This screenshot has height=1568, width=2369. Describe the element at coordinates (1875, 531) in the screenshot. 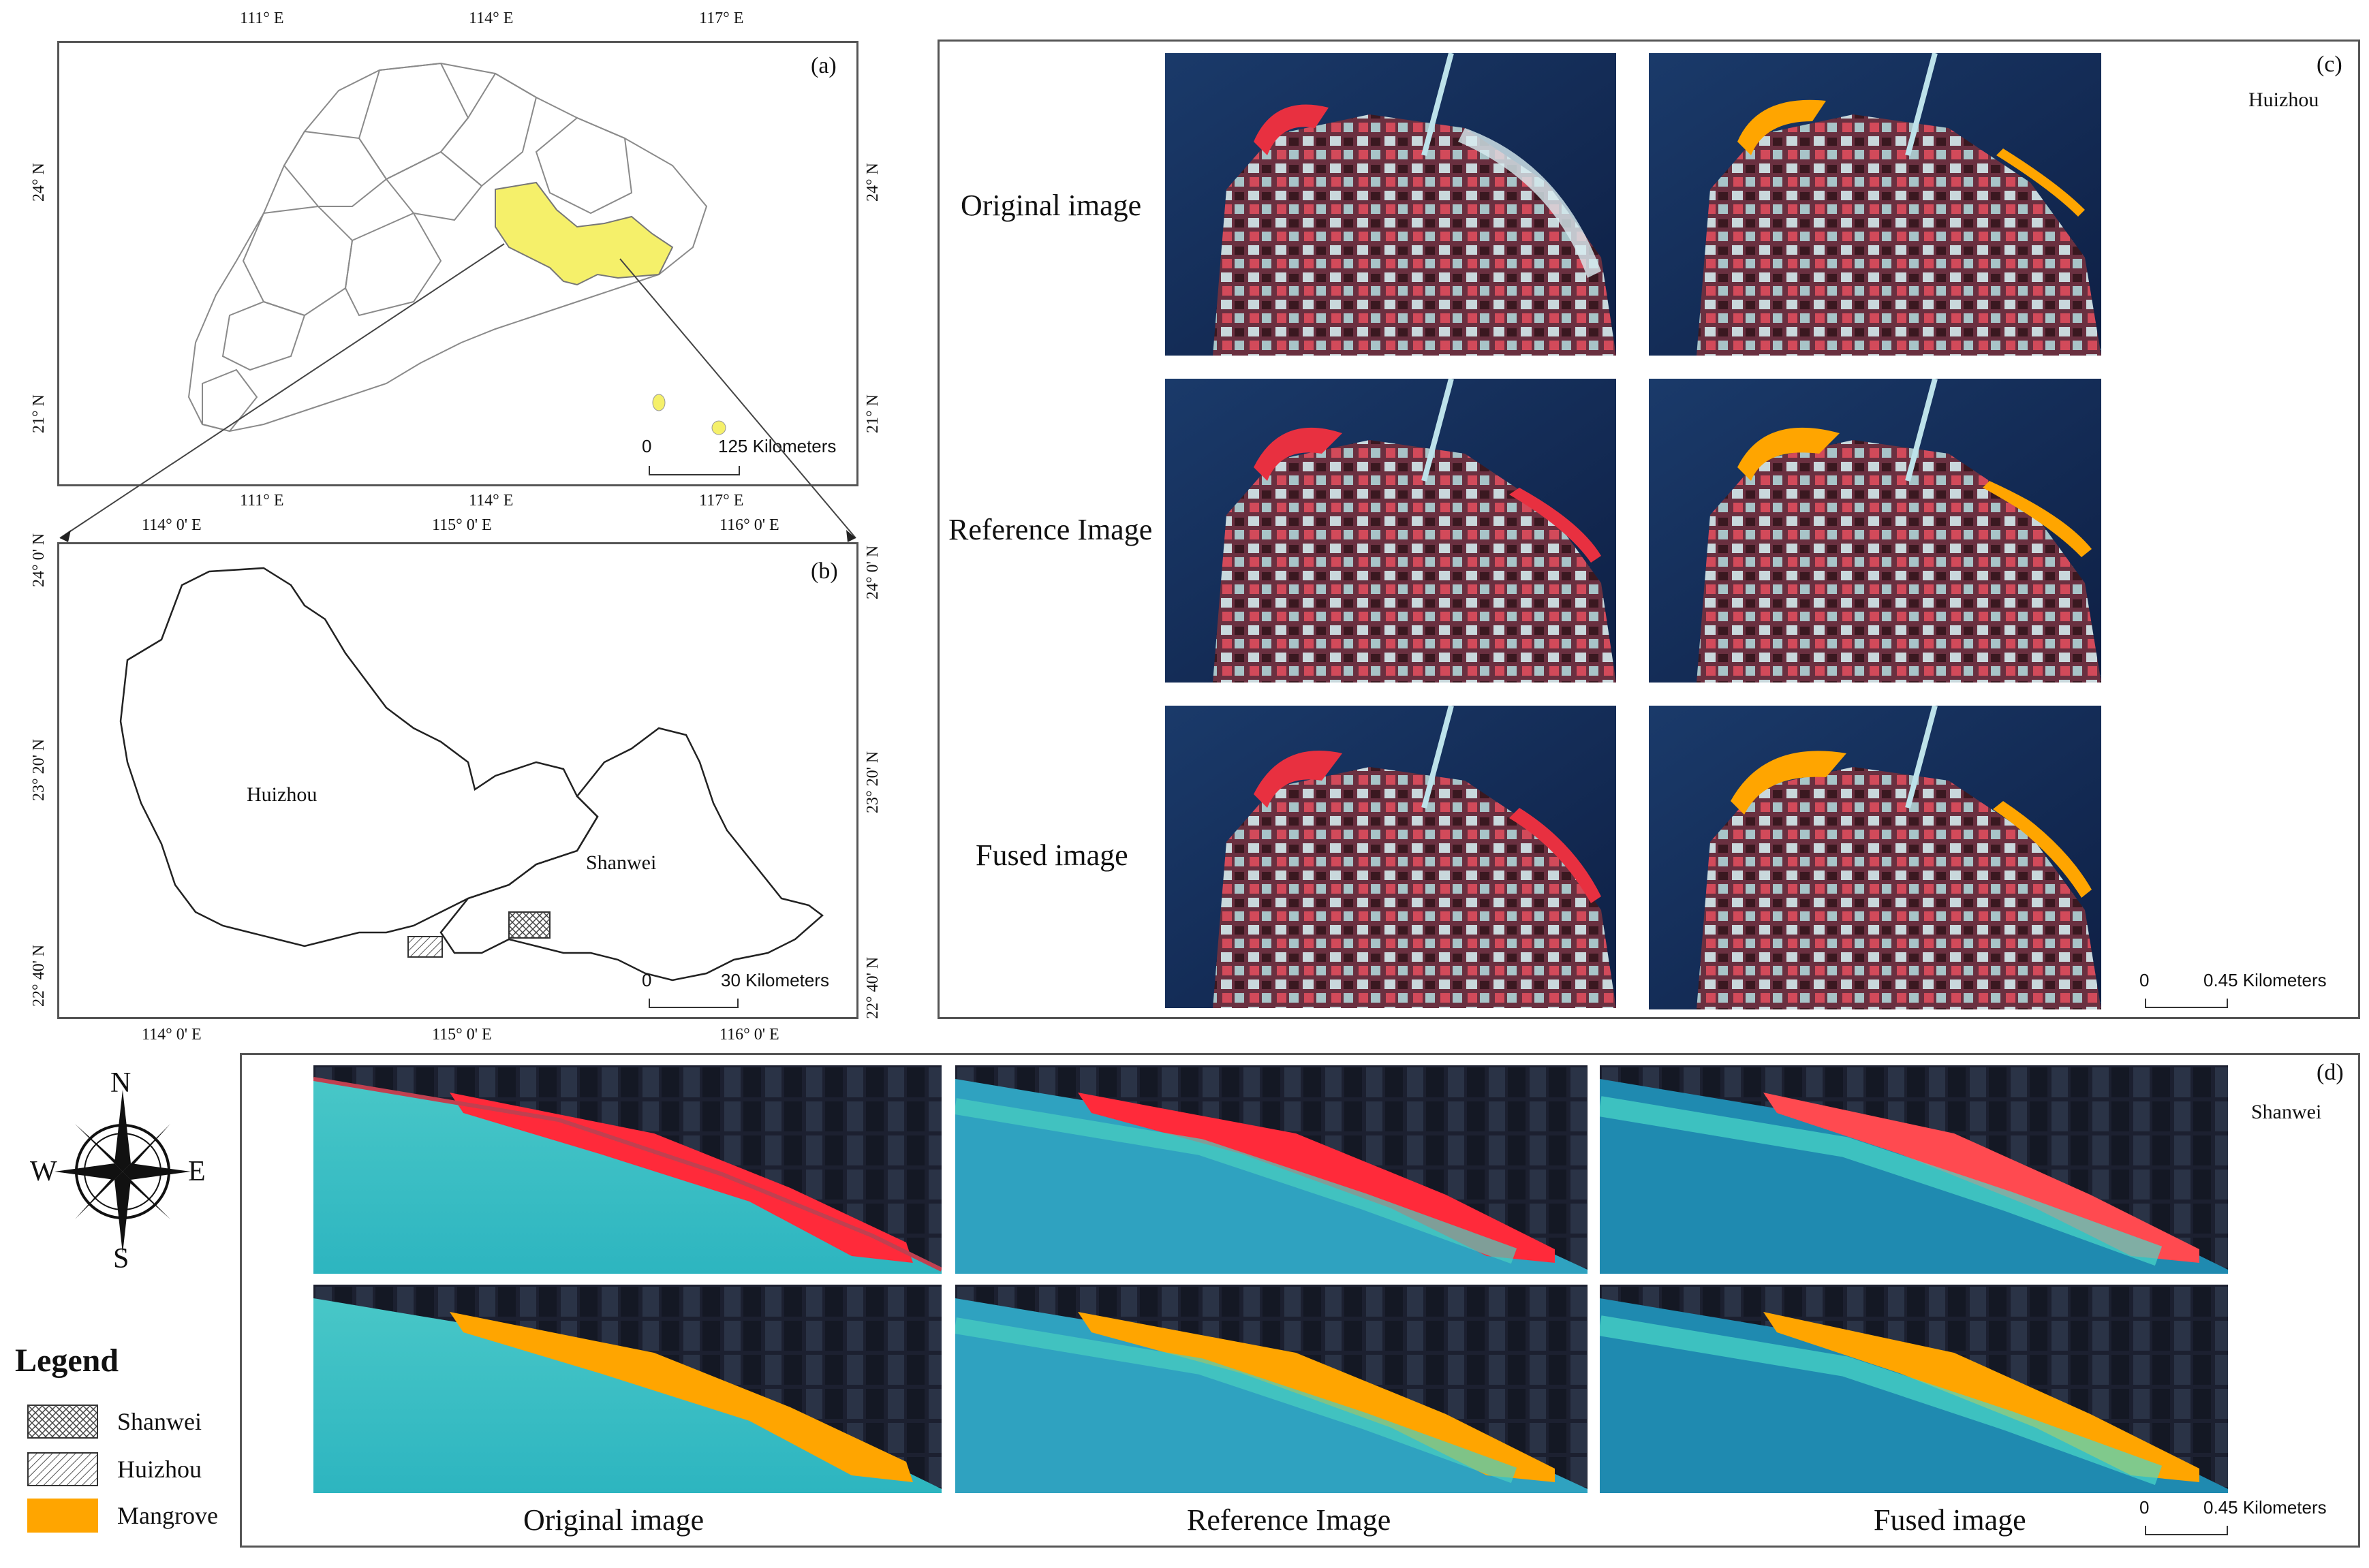

I see `huizhou-reference-classified` at that location.